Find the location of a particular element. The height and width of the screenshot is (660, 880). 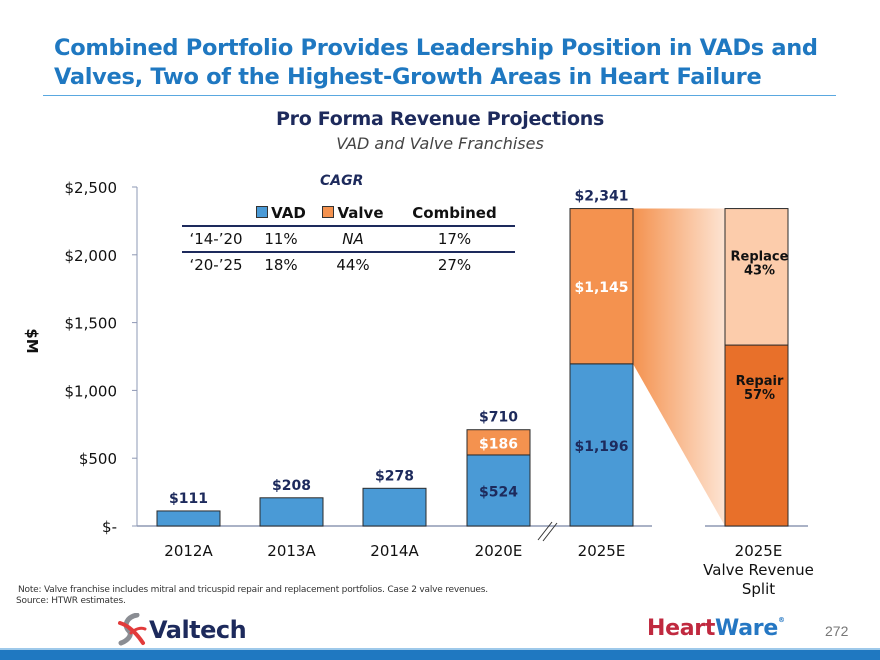

x-tick-label: 2020E is located at coordinates (499, 551).